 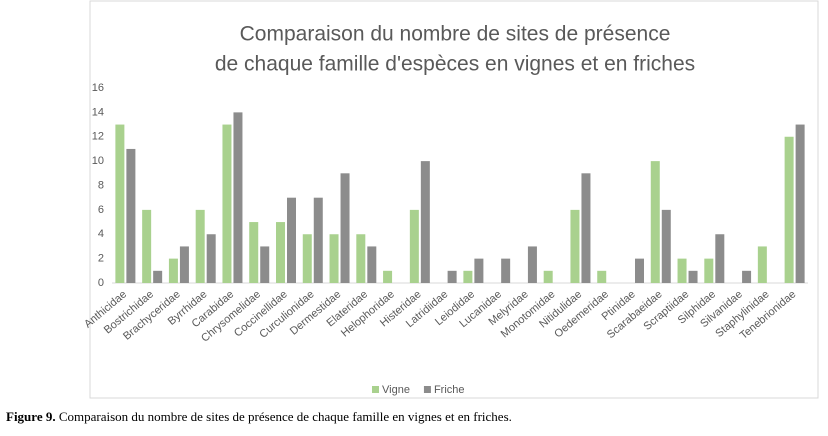 I want to click on y-tick-label: 16, so click(x=98, y=88).